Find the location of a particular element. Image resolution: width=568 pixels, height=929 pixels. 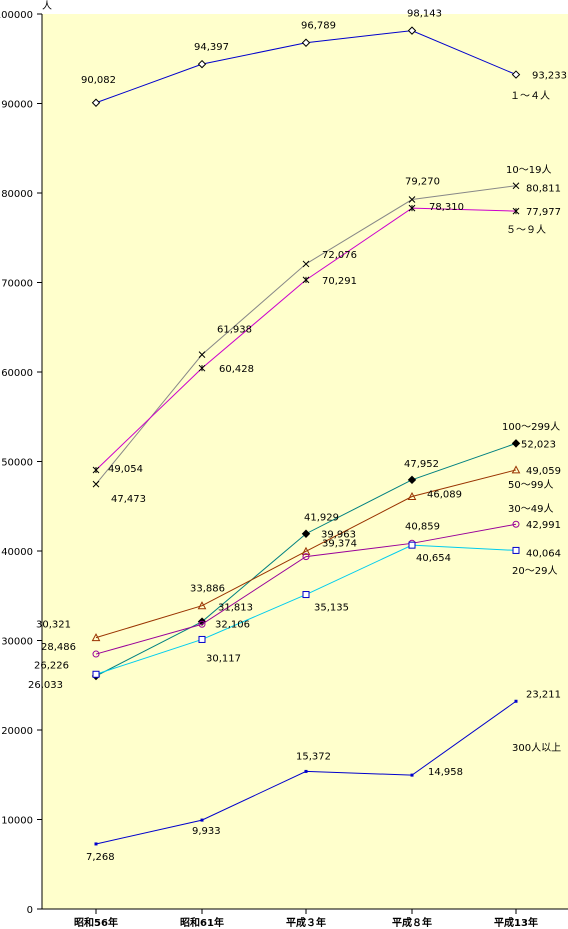

data-label: 15,372 is located at coordinates (313, 756).